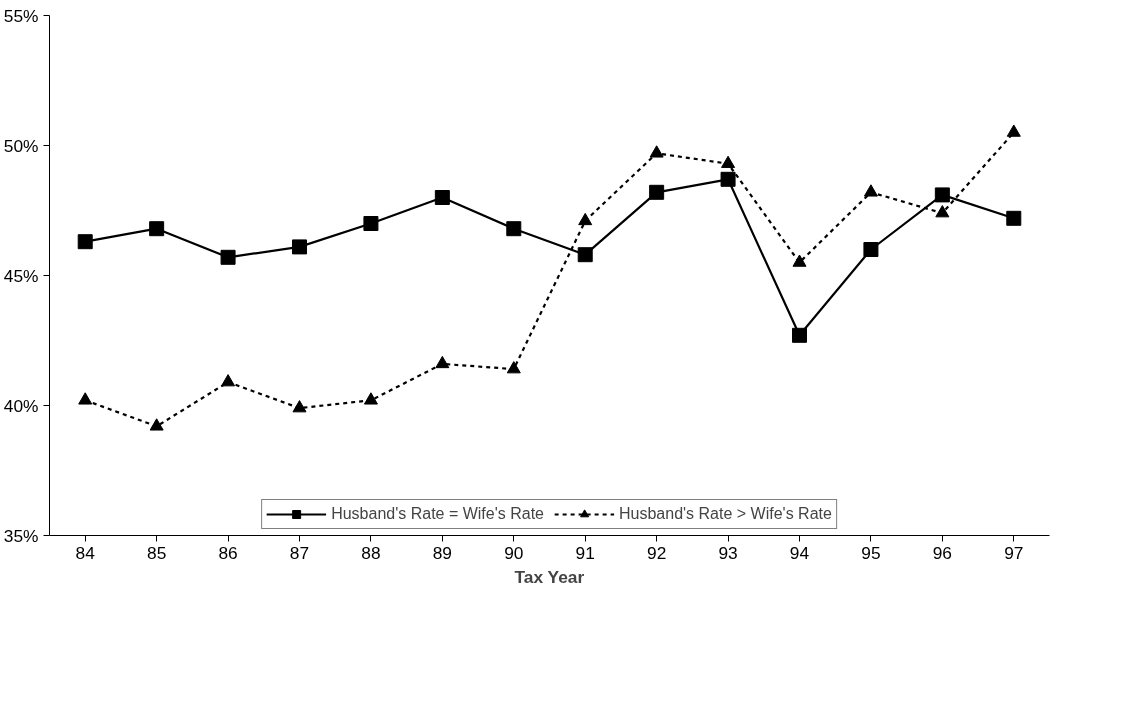 The image size is (1127, 712). What do you see at coordinates (299, 552) in the screenshot?
I see `x-tick-label: 87` at bounding box center [299, 552].